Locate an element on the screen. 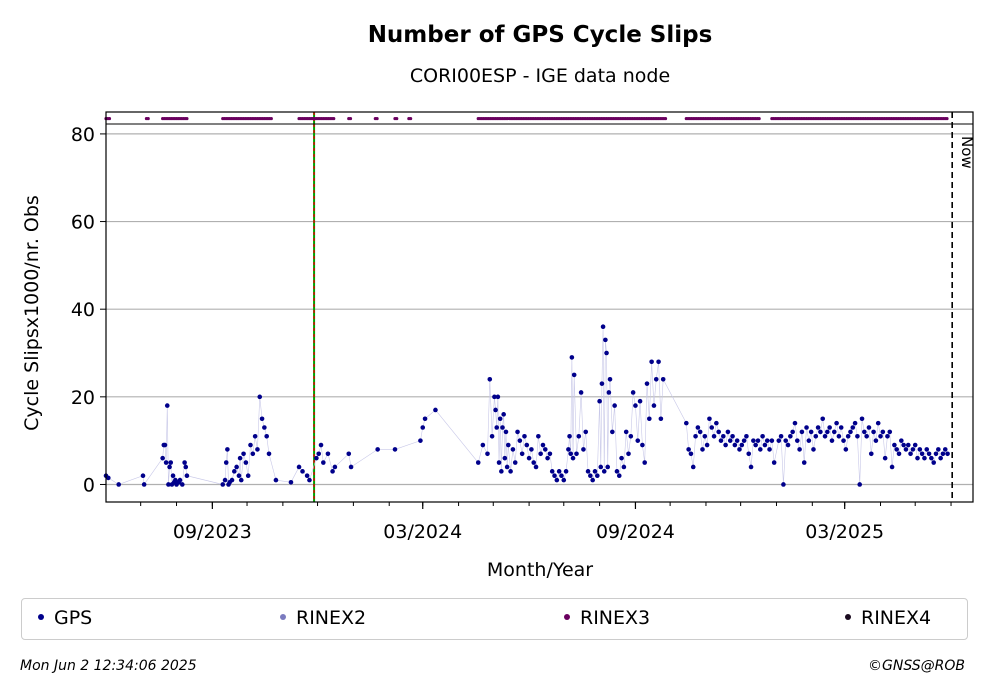  x-axis: 09/2023 03/2024 09/2024 03/2025 is located at coordinates (546, 522).